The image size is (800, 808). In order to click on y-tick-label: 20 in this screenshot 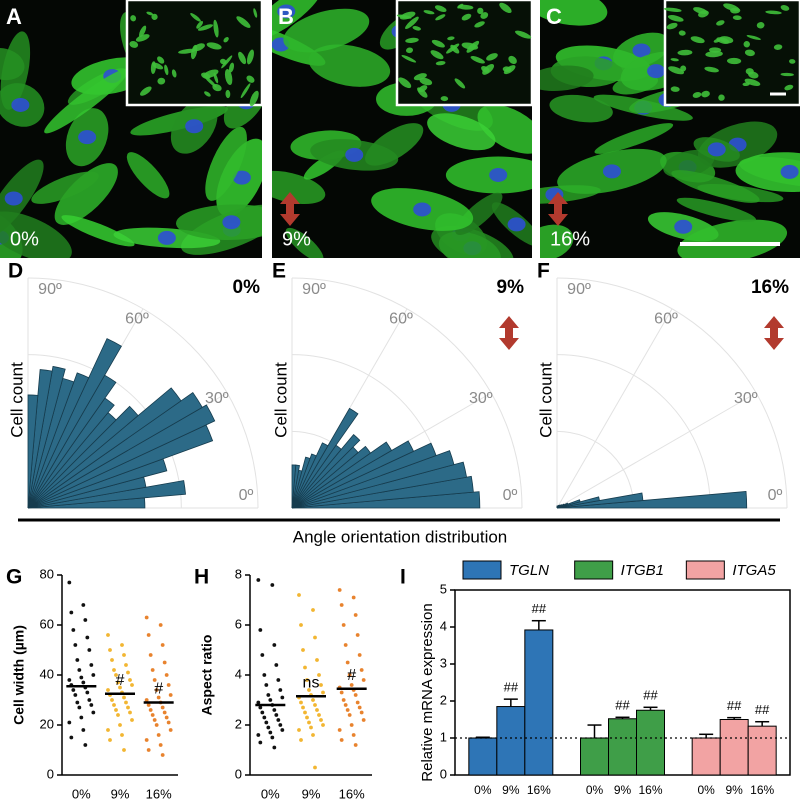, I will do `click(47, 723)`.